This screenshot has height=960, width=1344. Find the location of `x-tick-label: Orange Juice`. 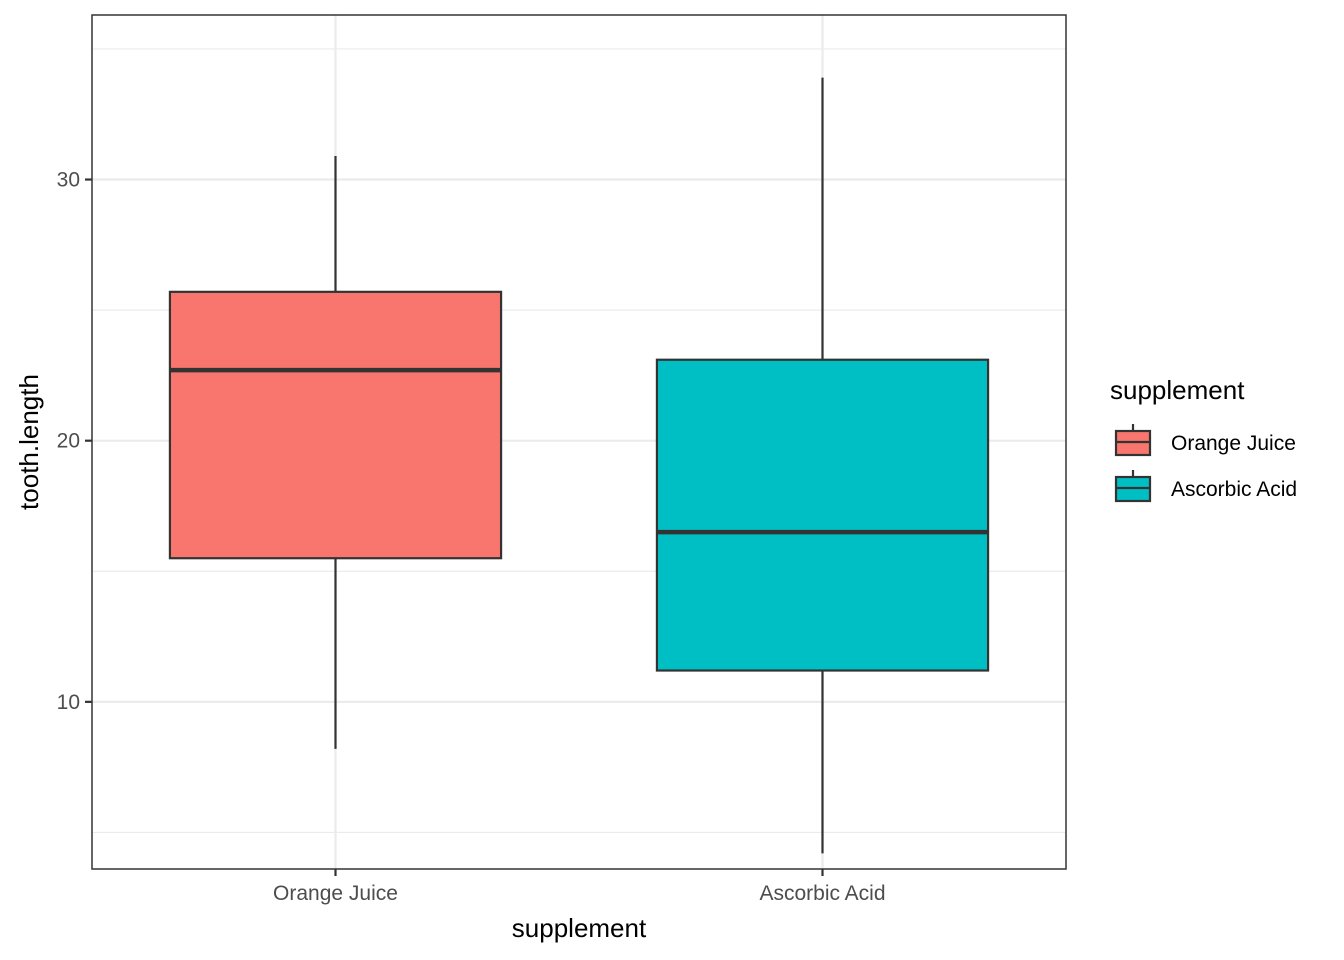

x-tick-label: Orange Juice is located at coordinates (335, 893).